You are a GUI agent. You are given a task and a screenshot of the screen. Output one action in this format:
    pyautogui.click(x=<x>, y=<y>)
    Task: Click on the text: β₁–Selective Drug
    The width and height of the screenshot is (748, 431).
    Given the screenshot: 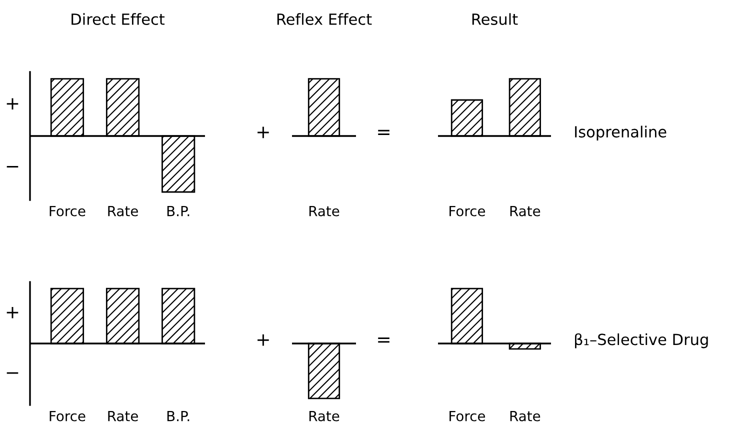 What is the action you would take?
    pyautogui.click(x=641, y=340)
    